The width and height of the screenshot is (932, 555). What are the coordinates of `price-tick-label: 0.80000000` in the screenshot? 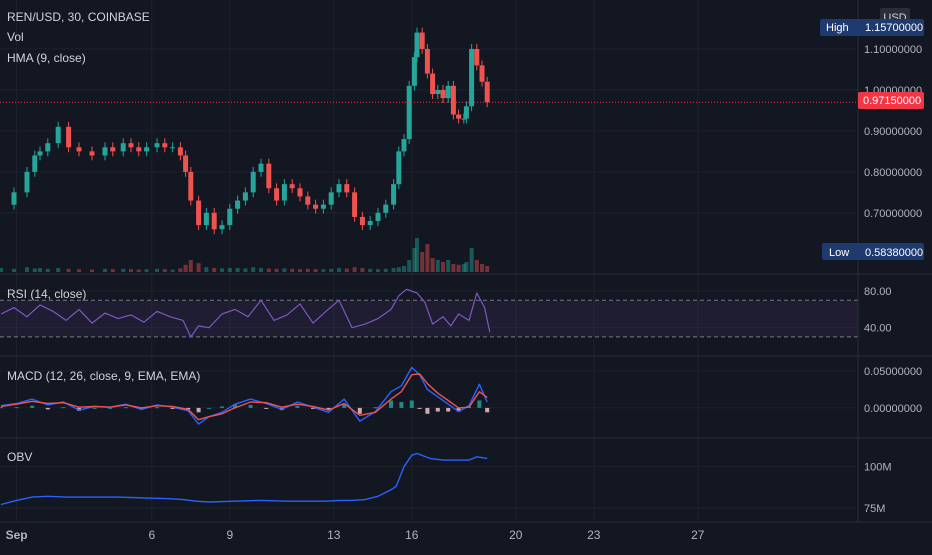 It's located at (893, 173).